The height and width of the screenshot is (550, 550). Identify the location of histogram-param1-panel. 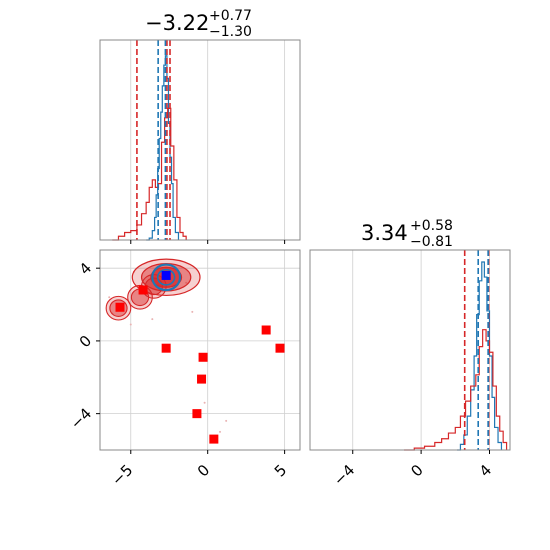
(200, 141).